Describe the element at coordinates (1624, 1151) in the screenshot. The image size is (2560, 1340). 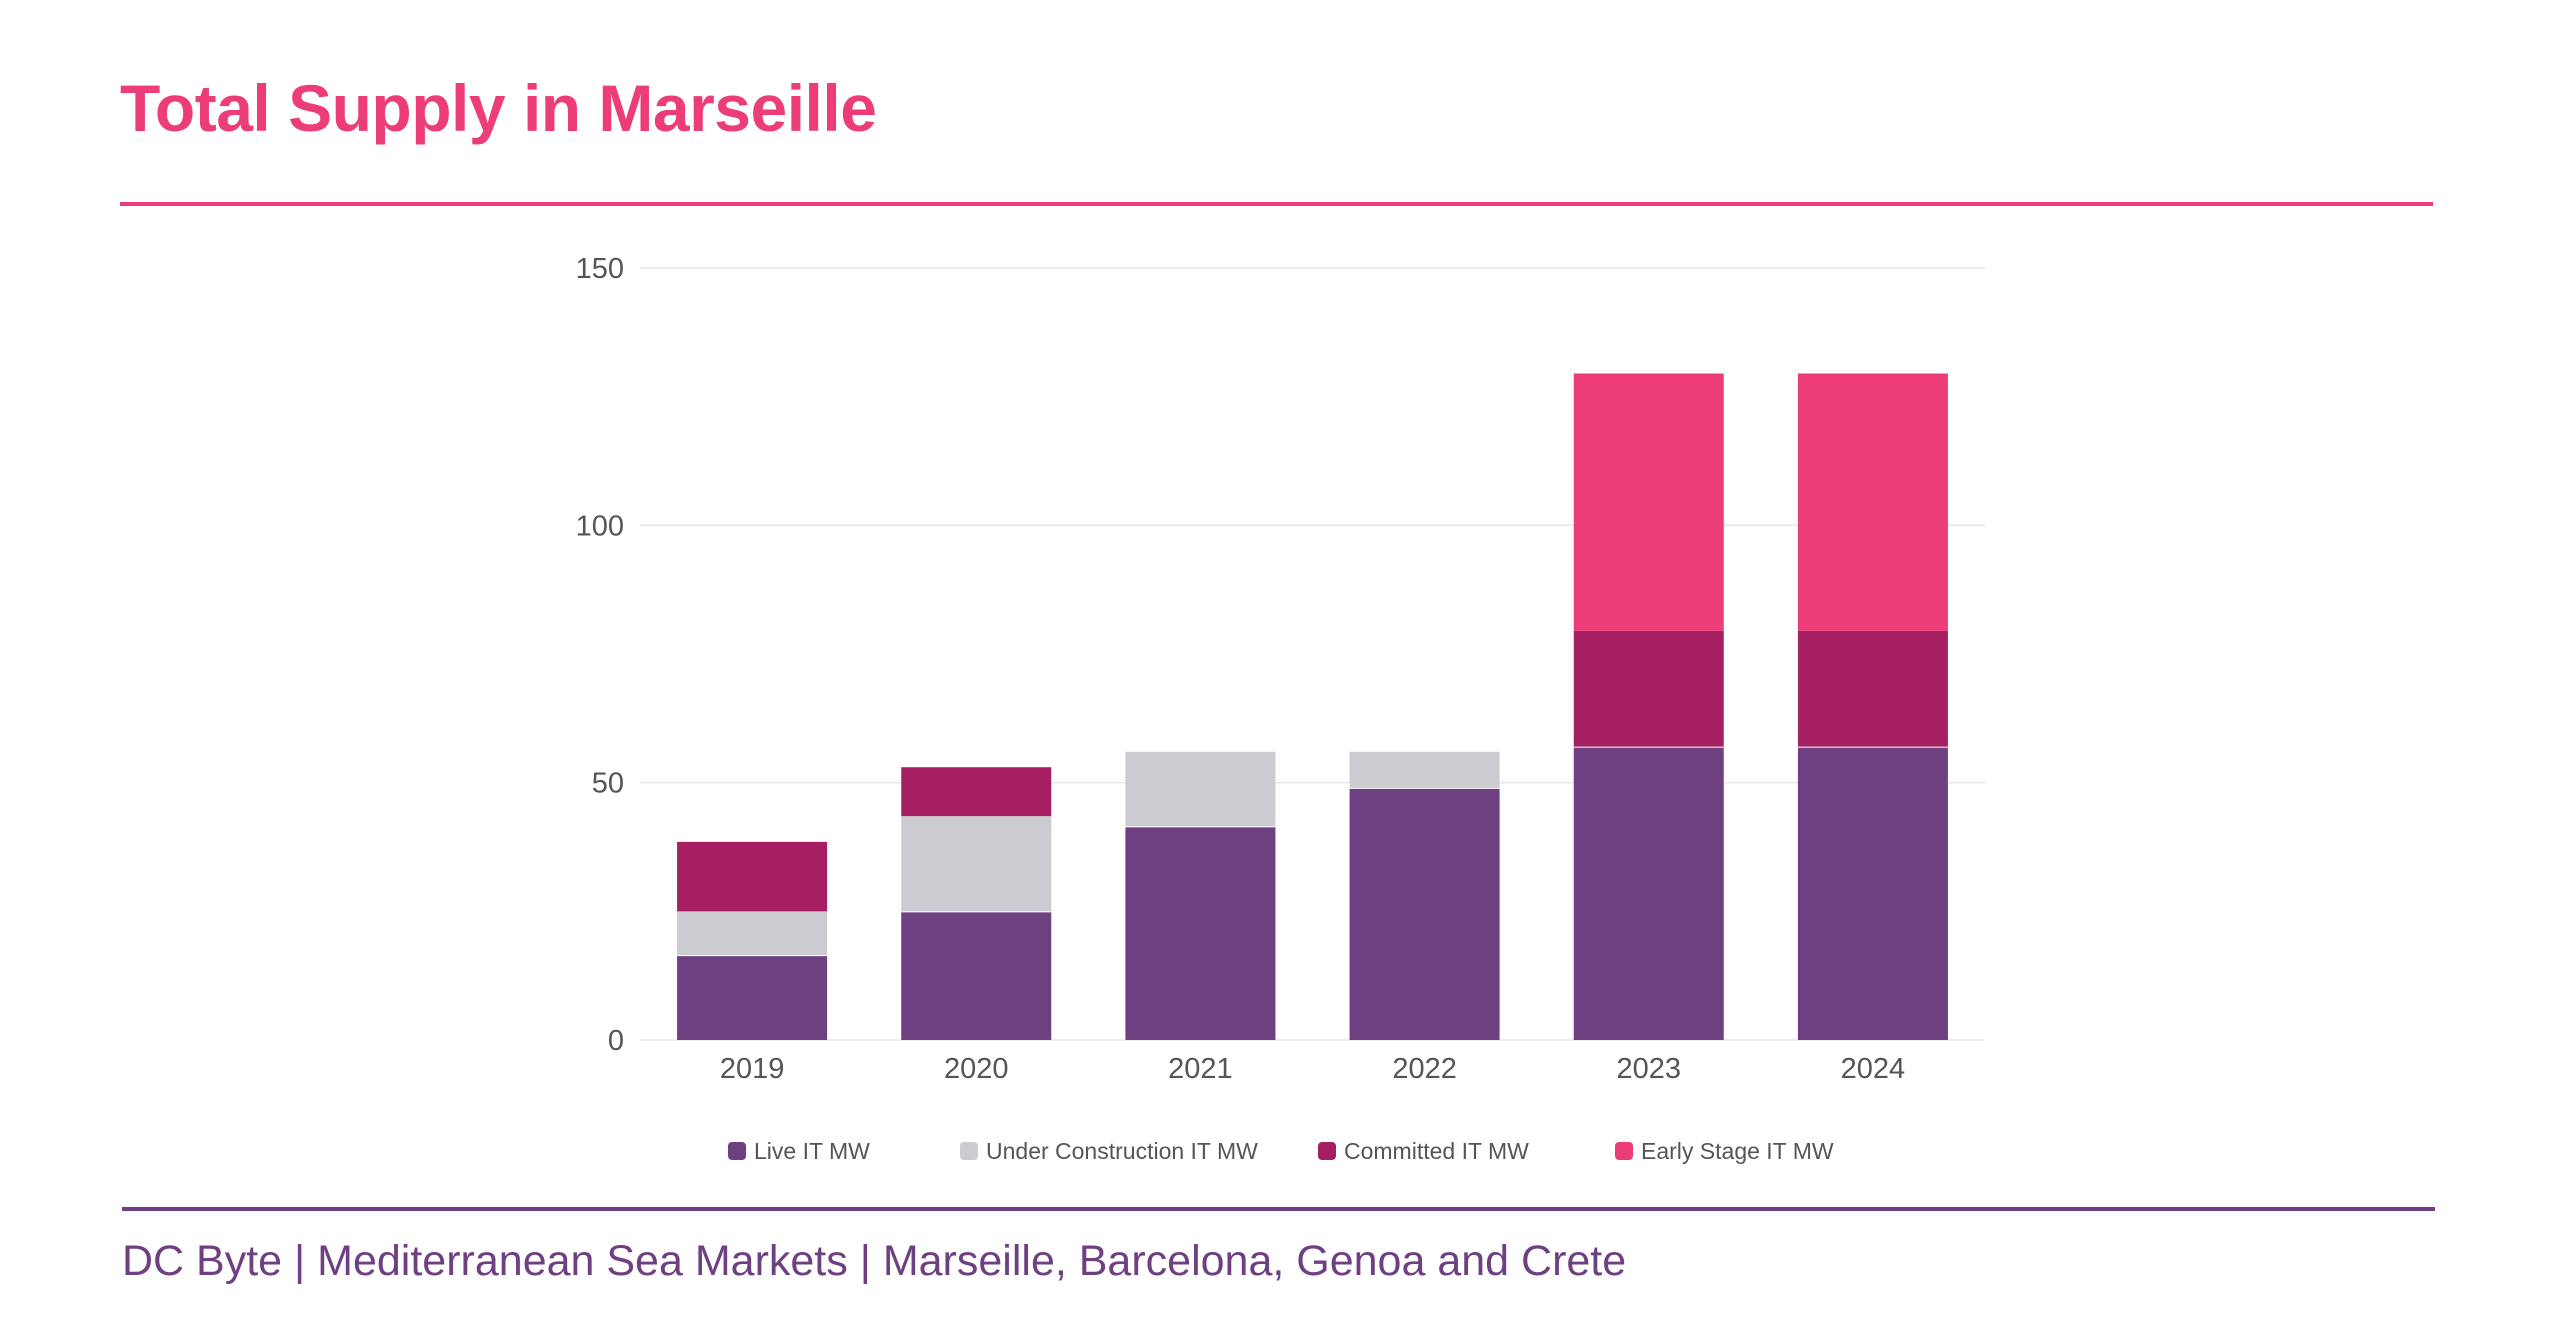
I see `legend-swatch-early-stage-it-mw` at that location.